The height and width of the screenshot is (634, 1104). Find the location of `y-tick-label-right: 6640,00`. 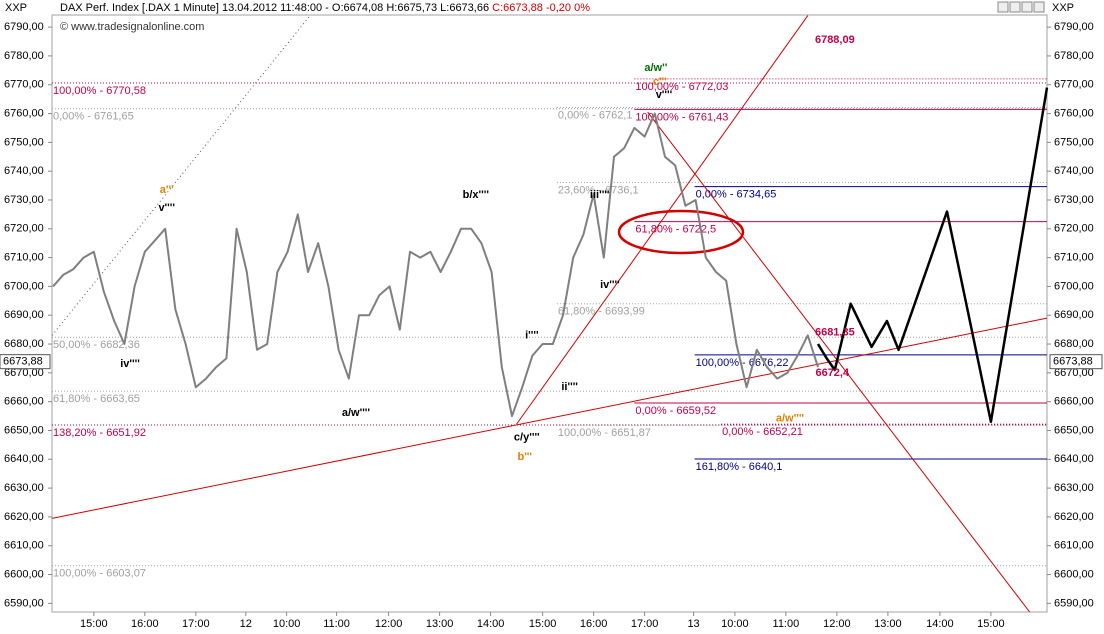

y-tick-label-right: 6640,00 is located at coordinates (1074, 459).